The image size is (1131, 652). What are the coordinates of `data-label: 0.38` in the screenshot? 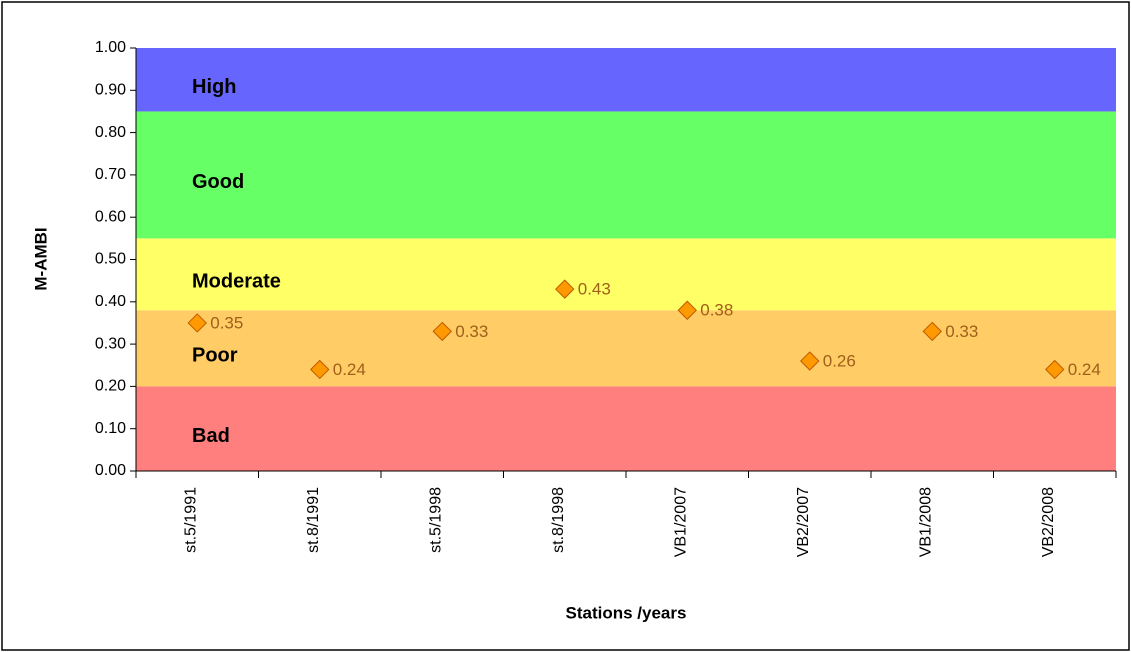 It's located at (716, 310).